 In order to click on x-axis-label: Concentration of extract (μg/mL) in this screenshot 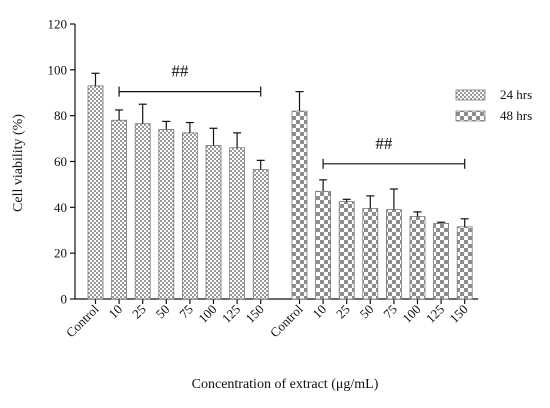, I will do `click(285, 384)`.